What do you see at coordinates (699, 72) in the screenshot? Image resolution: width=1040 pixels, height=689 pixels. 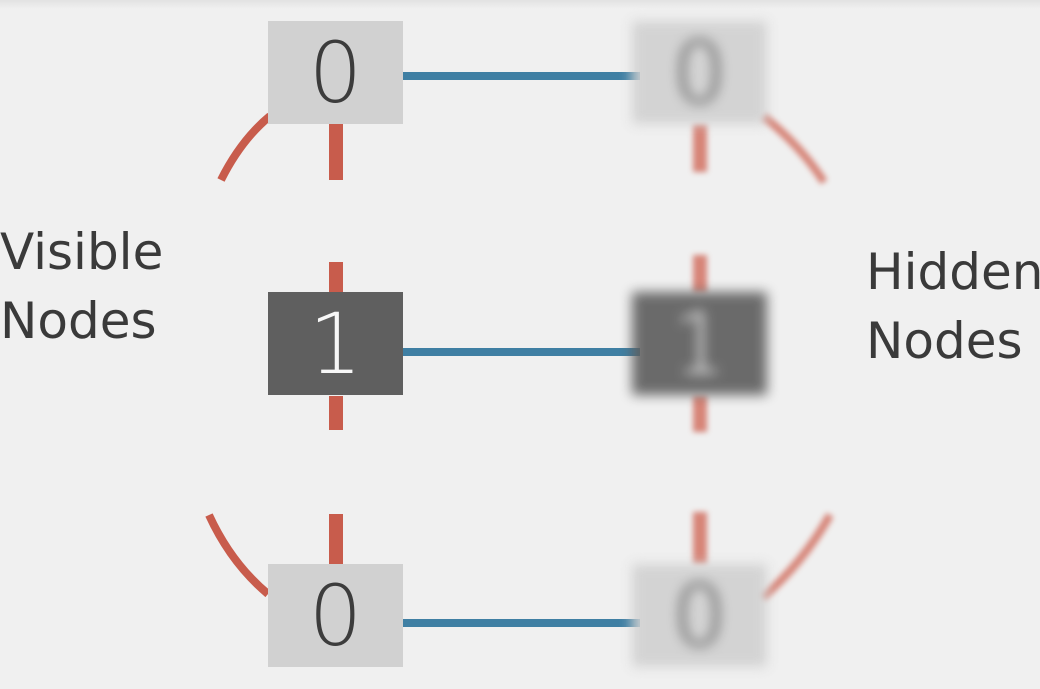 I see `hidden-node-1: 0` at bounding box center [699, 72].